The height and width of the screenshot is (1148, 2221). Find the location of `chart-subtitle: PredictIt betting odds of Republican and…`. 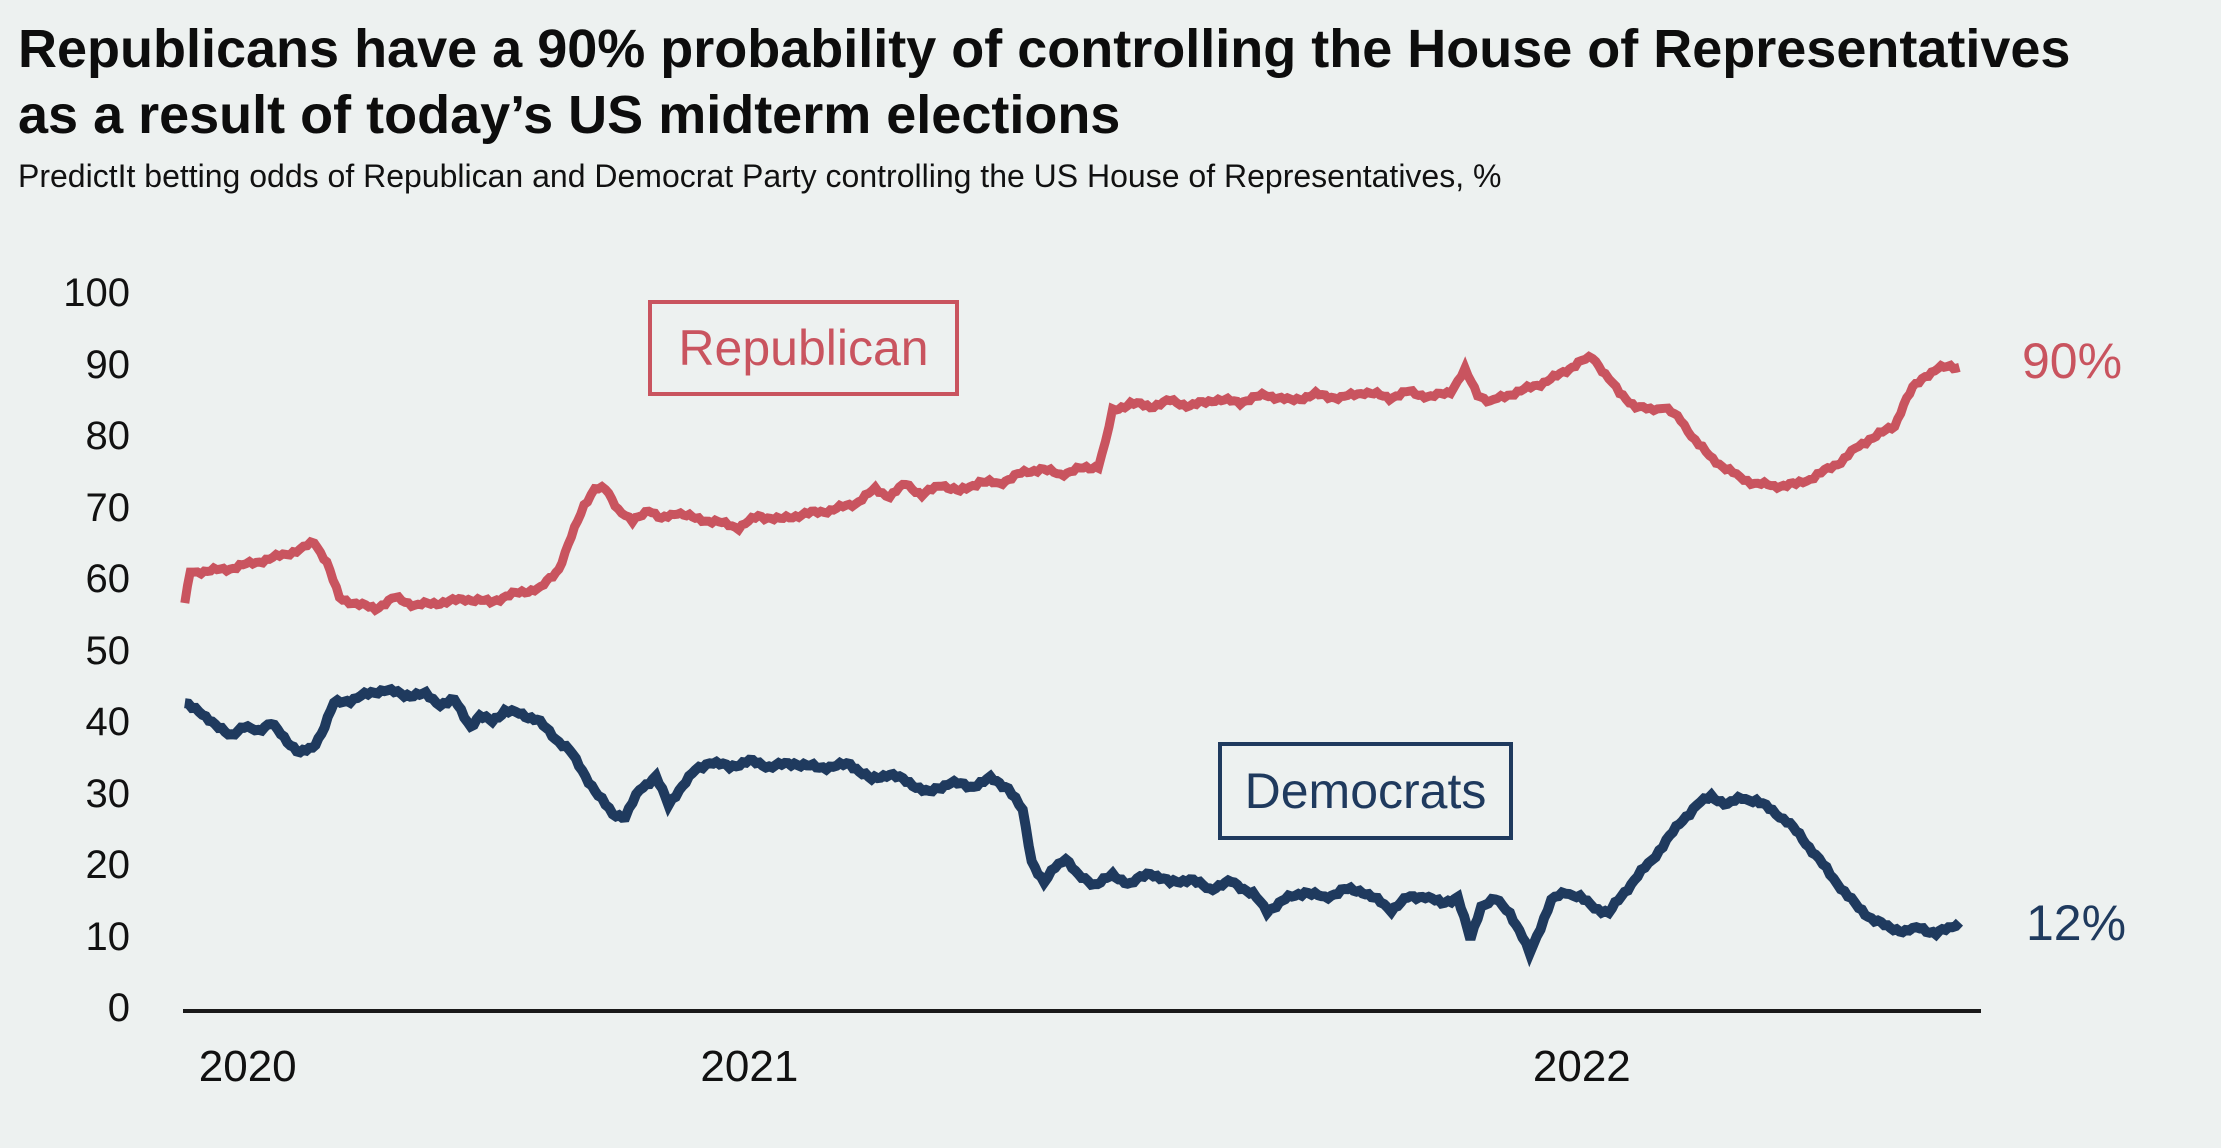

chart-subtitle: PredictIt betting odds of Republican and… is located at coordinates (760, 176).